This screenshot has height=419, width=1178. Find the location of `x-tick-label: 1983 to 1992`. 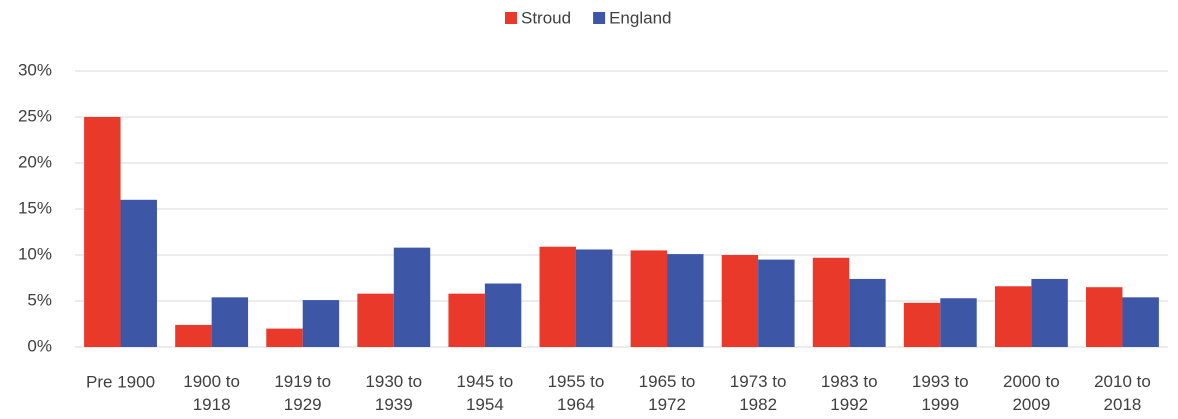

x-tick-label: 1983 to 1992 is located at coordinates (849, 393).